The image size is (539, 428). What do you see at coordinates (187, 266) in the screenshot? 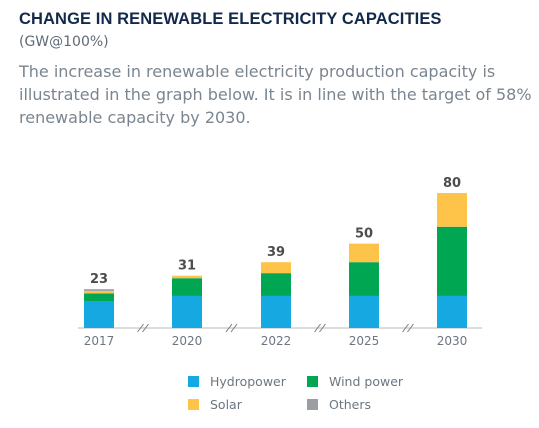
I see `bar-total-label-2020: 31` at bounding box center [187, 266].